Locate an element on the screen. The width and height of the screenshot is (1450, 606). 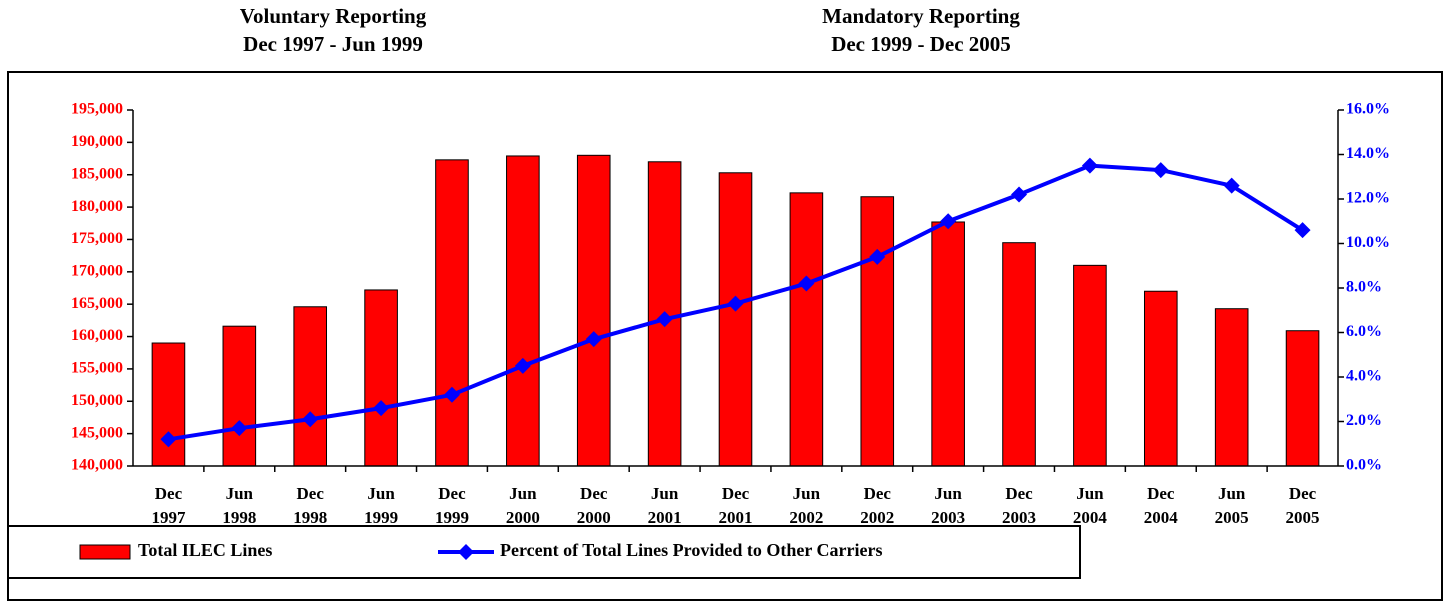
legend-label: Total ILEC Lines is located at coordinates (205, 550).